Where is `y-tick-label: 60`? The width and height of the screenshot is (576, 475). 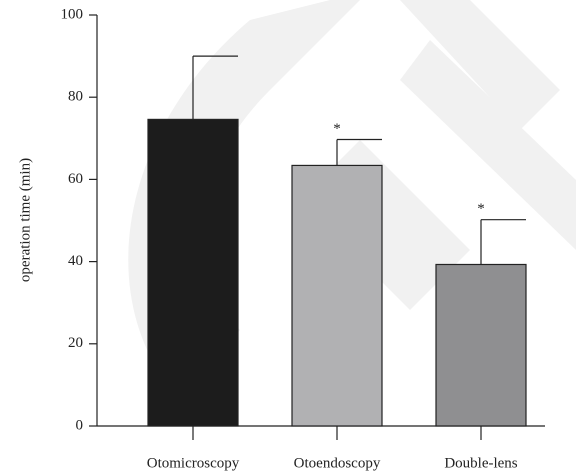
y-tick-label: 60 is located at coordinates (75, 179).